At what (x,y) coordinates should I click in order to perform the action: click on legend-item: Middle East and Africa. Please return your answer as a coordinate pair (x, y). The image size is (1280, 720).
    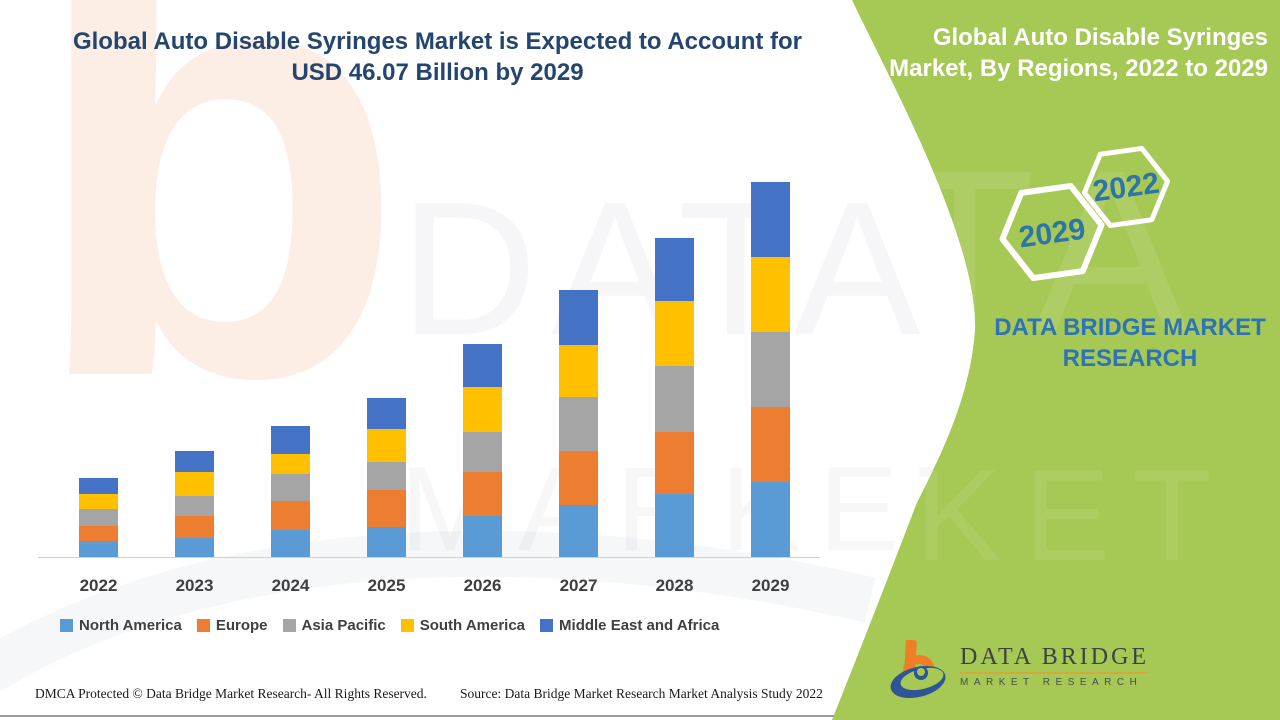
    Looking at the image, I should click on (629, 625).